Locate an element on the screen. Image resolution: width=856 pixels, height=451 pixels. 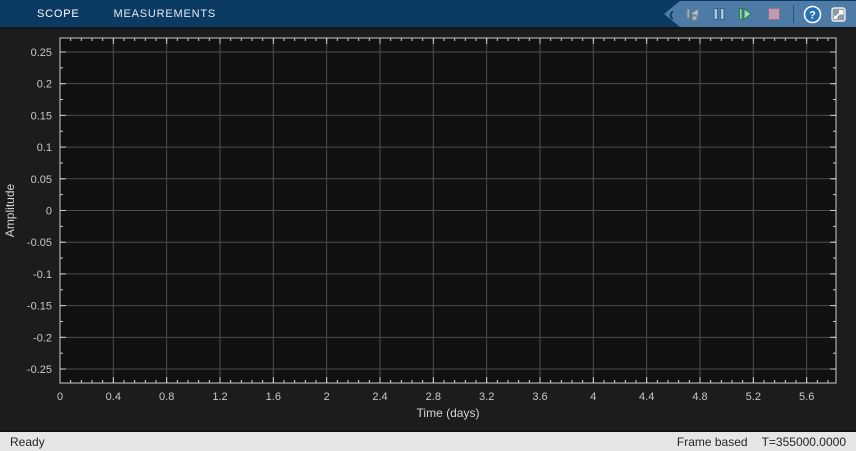
svg-text: 0.8 is located at coordinates (166, 397).